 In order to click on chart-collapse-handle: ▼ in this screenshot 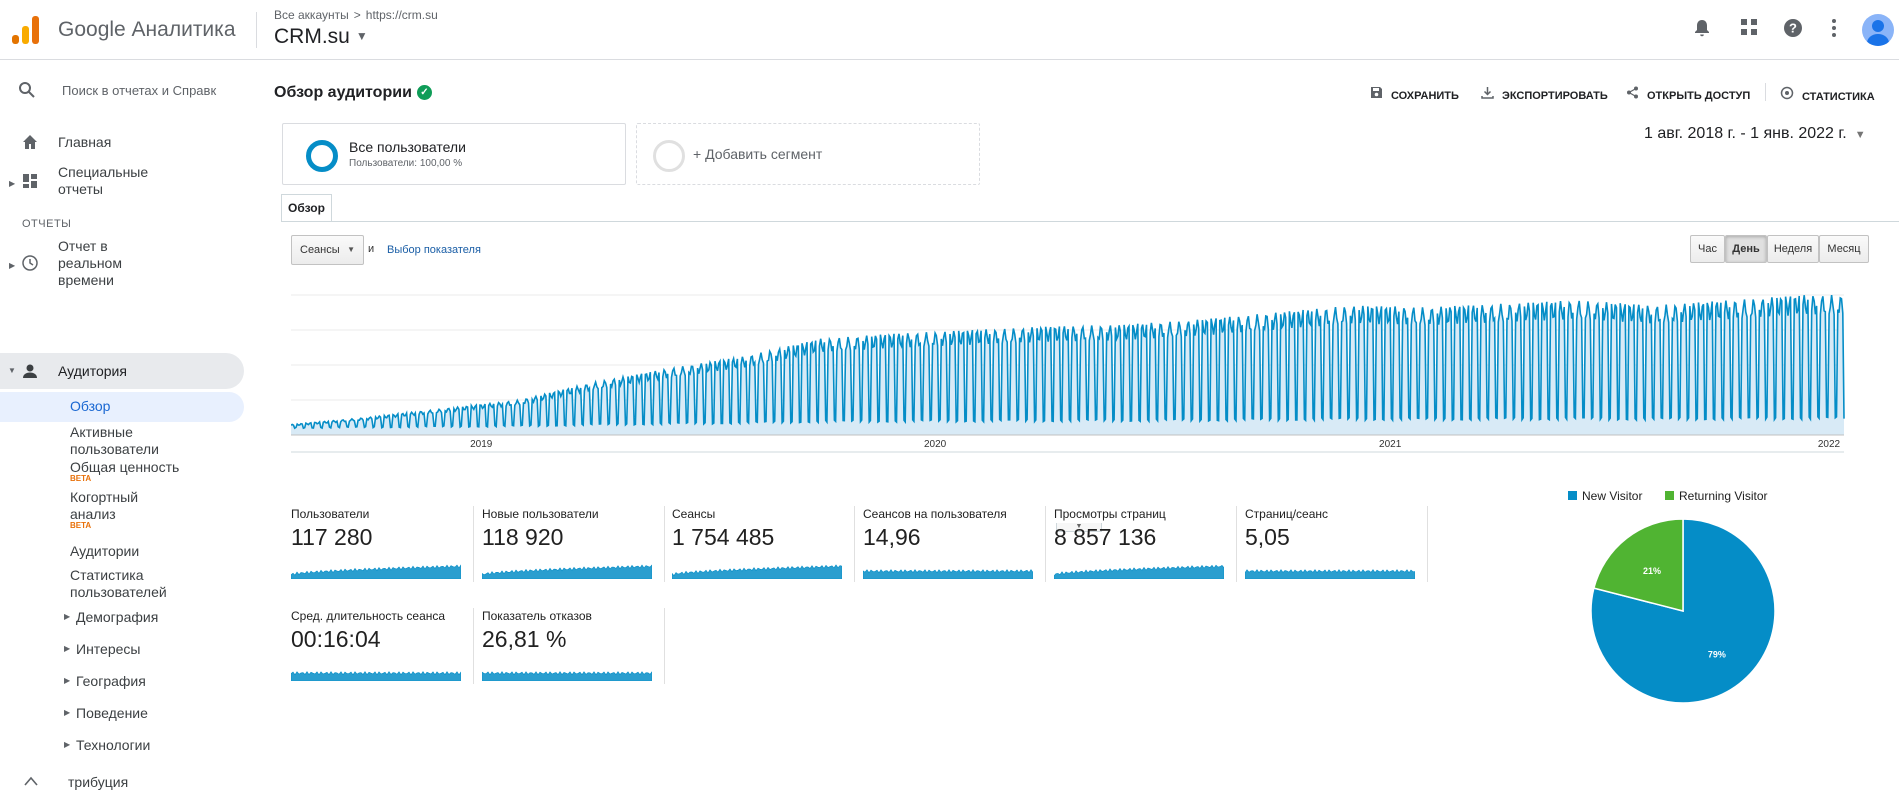, I will do `click(1079, 527)`.